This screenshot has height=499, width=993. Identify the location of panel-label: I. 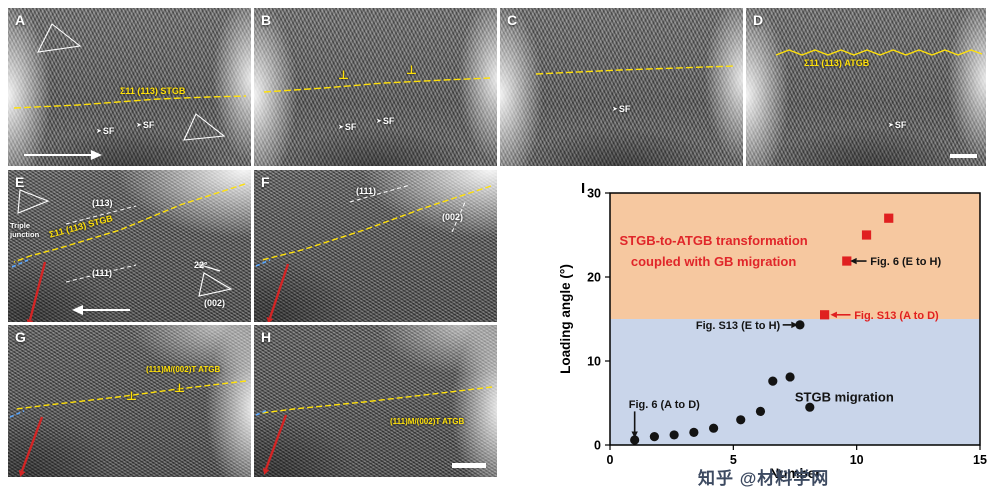
(583, 188).